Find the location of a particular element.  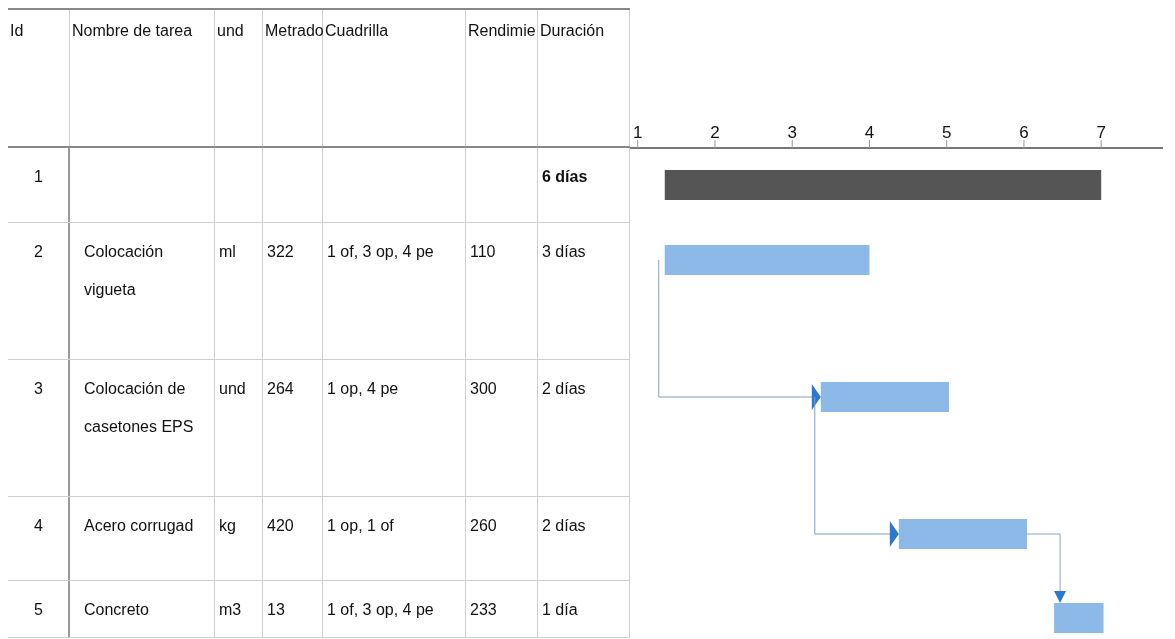

text: 5 is located at coordinates (38, 609).